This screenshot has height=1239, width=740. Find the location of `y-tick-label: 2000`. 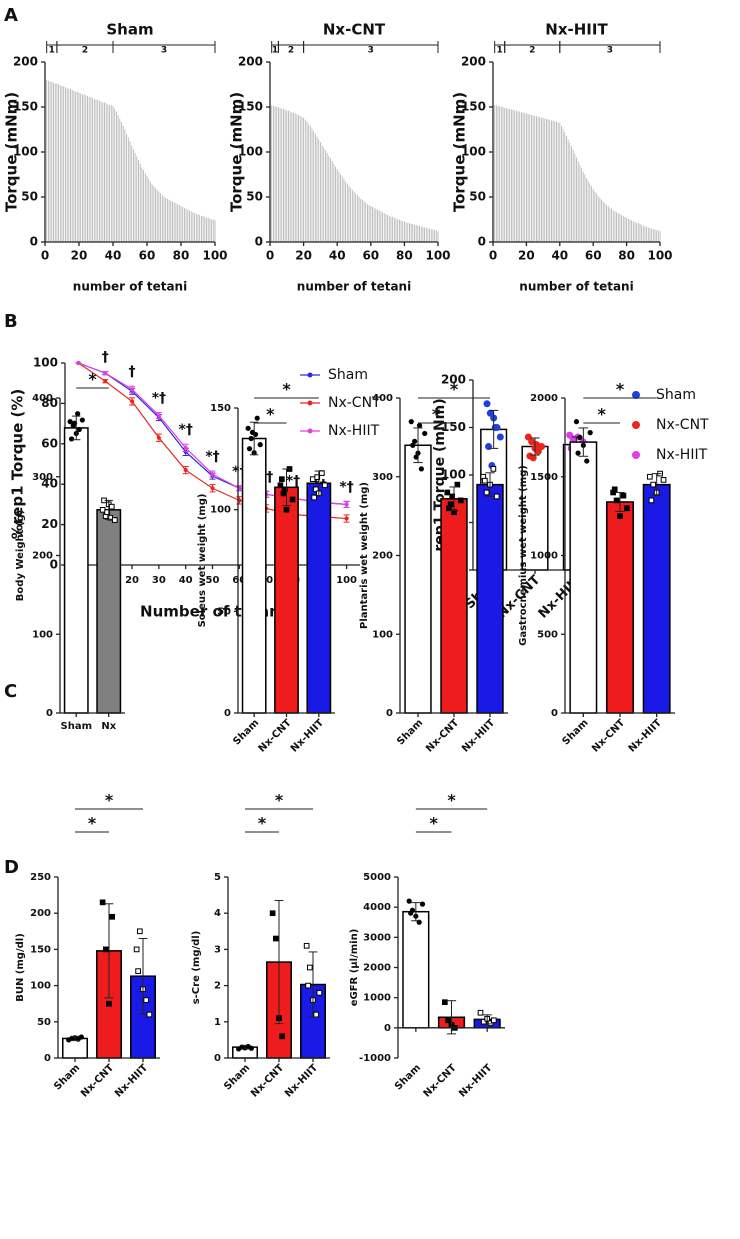

y-tick-label: 2000 is located at coordinates (544, 398).